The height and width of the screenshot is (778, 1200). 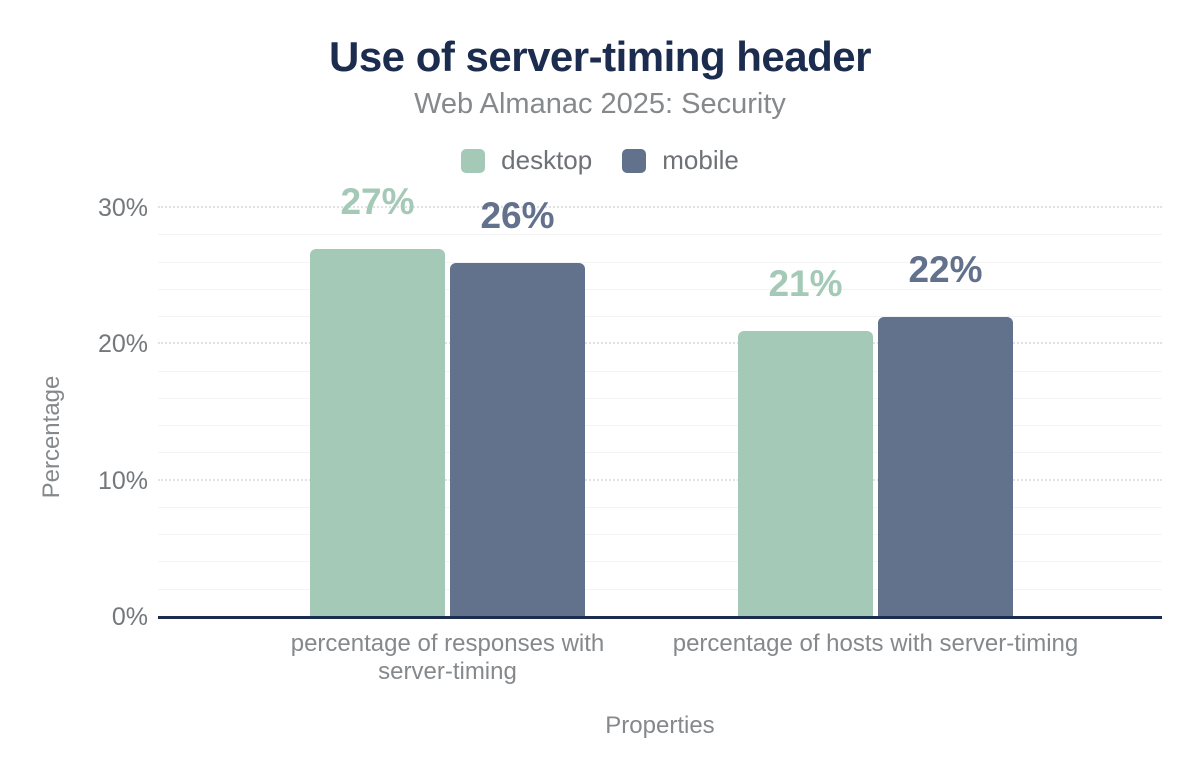 What do you see at coordinates (660, 725) in the screenshot?
I see `x-axis-title: Properties` at bounding box center [660, 725].